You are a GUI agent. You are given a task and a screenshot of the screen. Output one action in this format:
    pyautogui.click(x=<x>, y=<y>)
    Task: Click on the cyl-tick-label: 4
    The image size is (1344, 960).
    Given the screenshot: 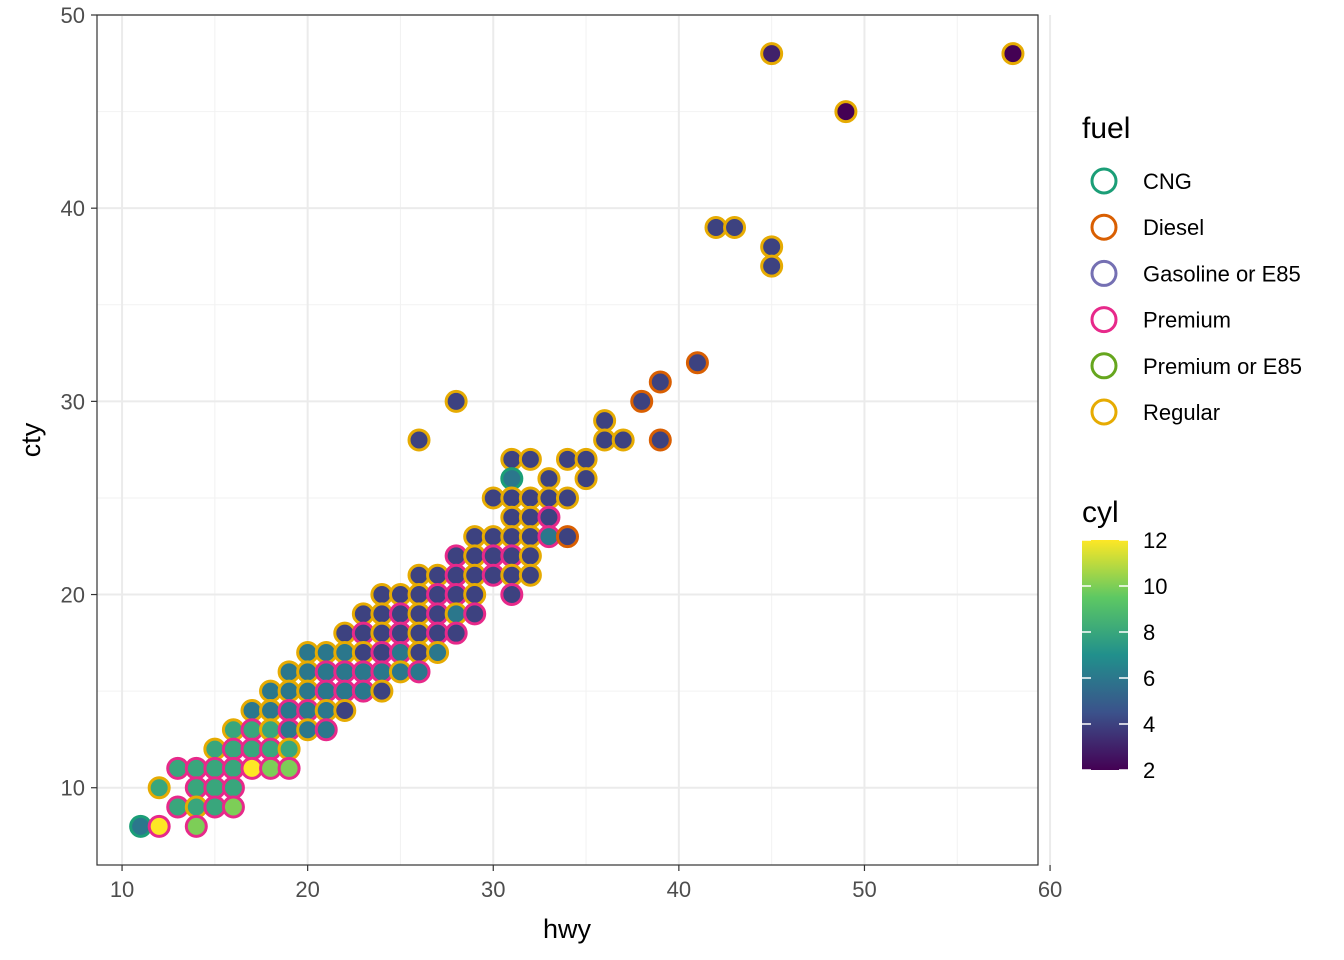 What is the action you would take?
    pyautogui.click(x=1149, y=724)
    